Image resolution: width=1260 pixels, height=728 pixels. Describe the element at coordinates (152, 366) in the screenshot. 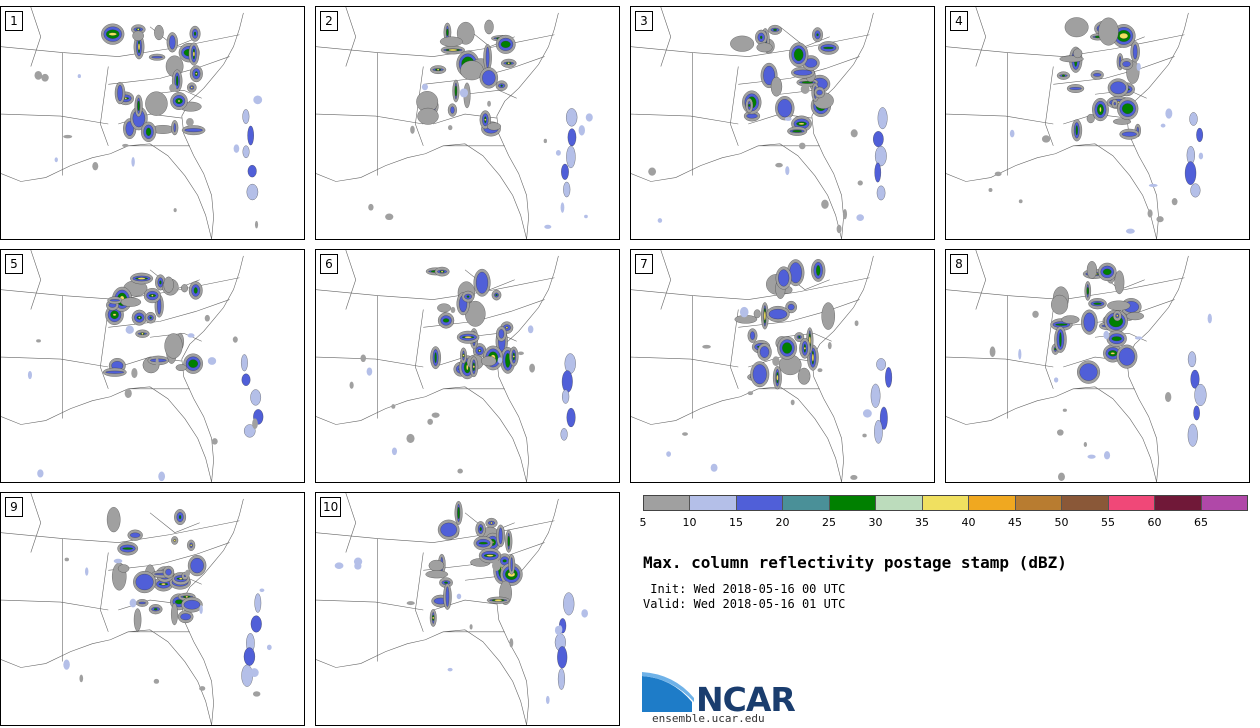

I see `ensemble-member-panel-5: 5` at that location.